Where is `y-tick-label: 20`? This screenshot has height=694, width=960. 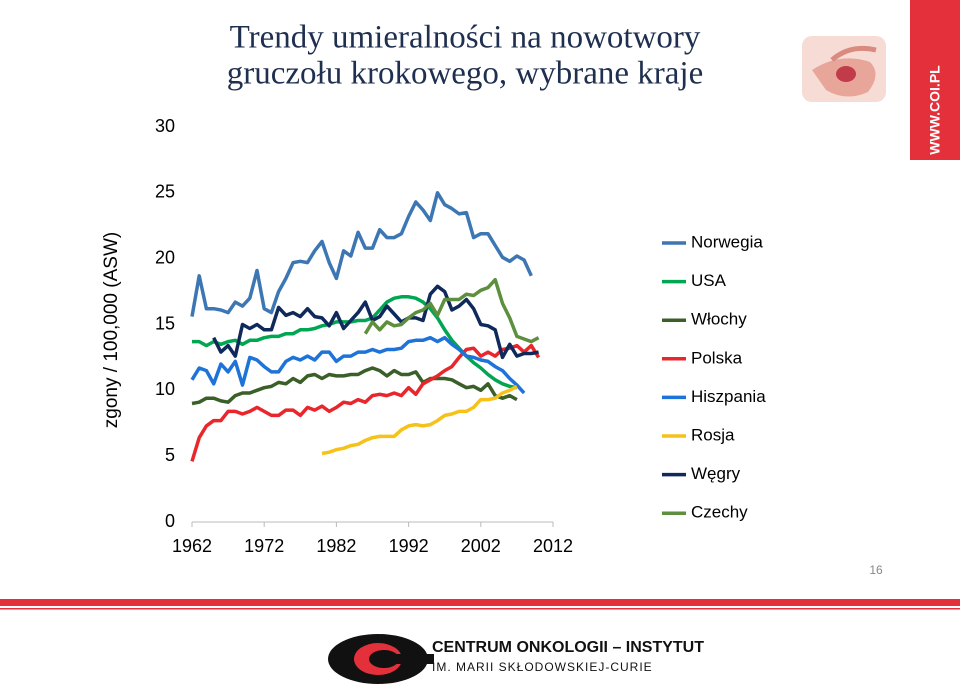 y-tick-label: 20 is located at coordinates (165, 257).